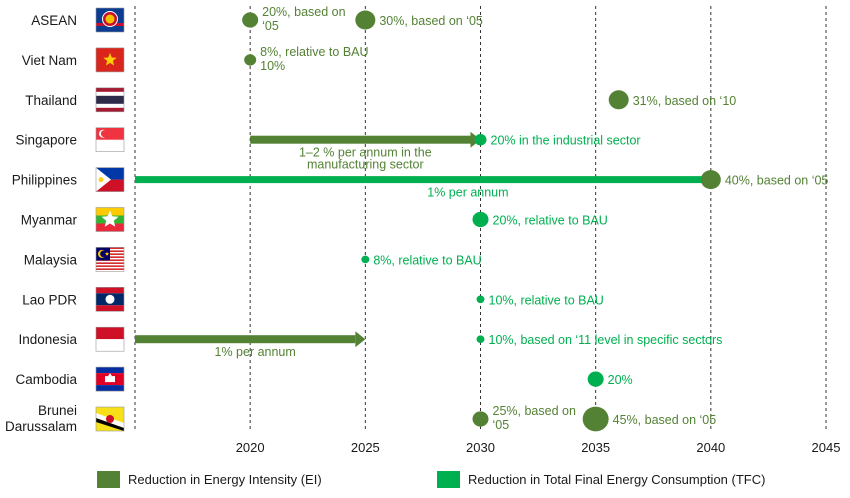  I want to click on marker-label: 31%, based on ‘10, so click(685, 101).